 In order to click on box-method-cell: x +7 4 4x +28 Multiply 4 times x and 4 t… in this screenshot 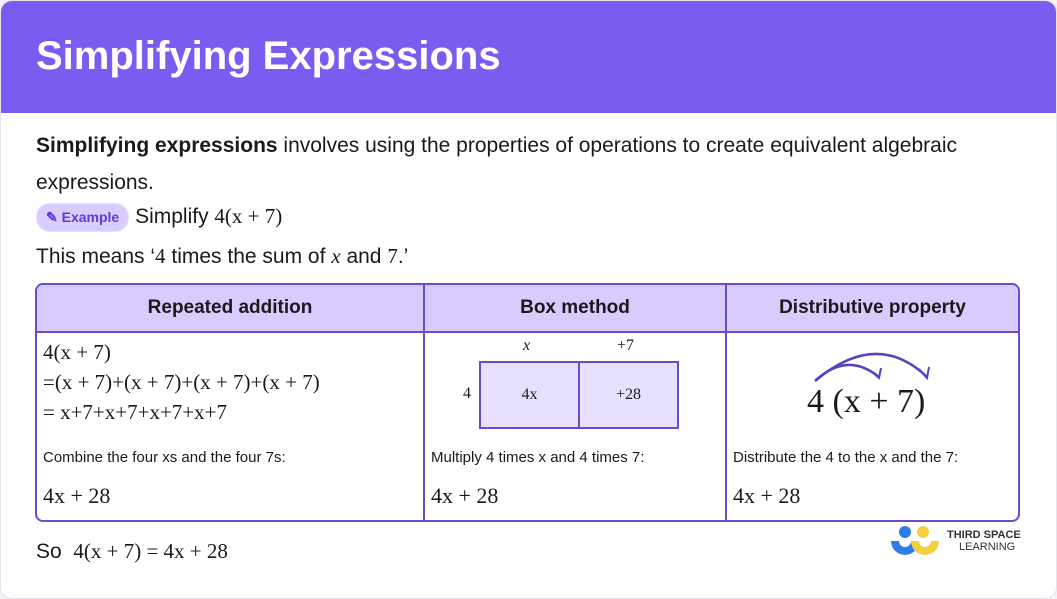, I will do `click(574, 426)`.